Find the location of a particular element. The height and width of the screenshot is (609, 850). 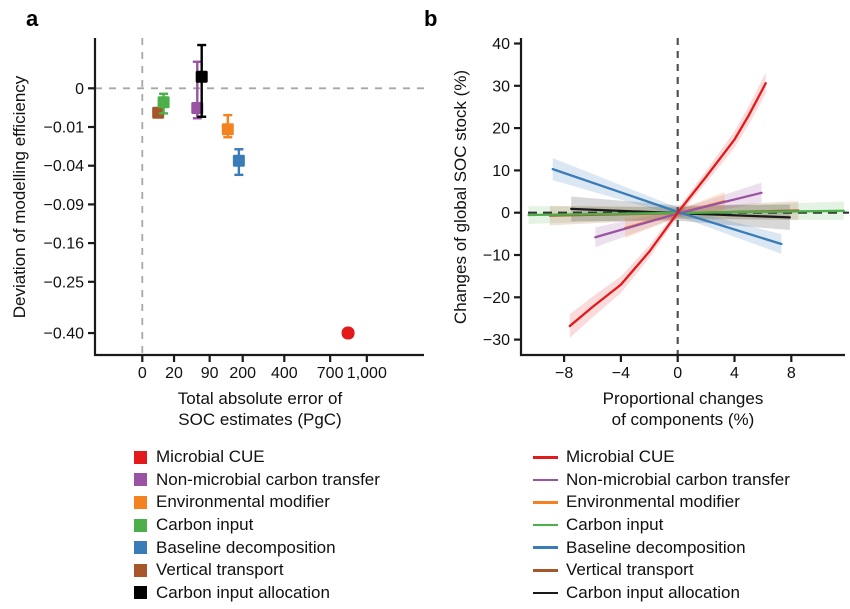

panel-a-y-tick-label: −0.09 is located at coordinates (64, 205).